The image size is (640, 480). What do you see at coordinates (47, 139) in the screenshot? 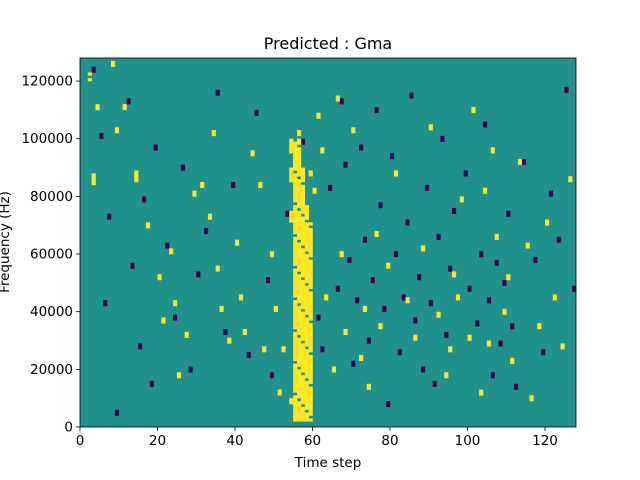
I see `y-tick-label: 100000` at bounding box center [47, 139].